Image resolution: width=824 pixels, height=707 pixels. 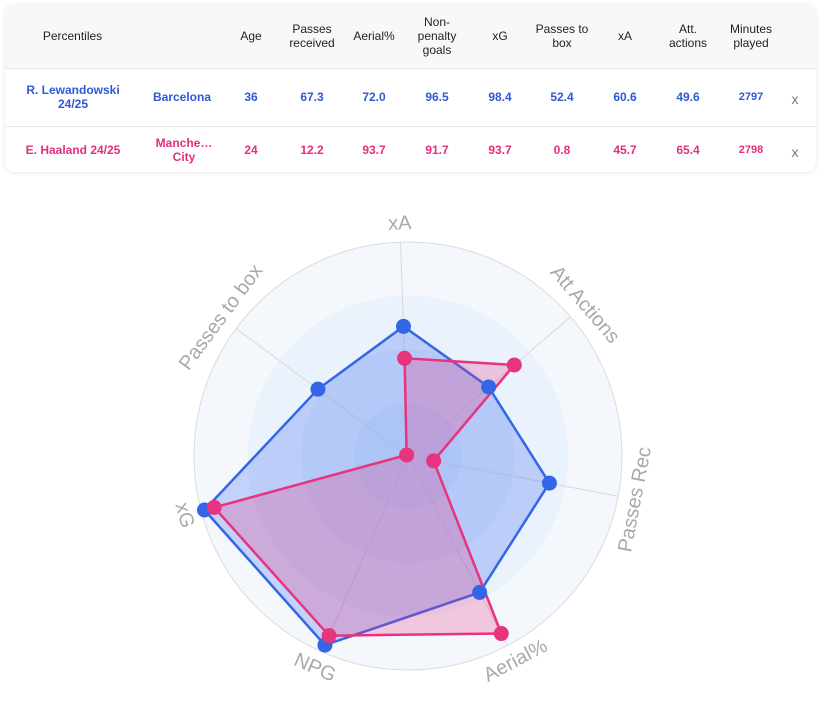 I want to click on team-name: Barcelona, so click(x=182, y=97).